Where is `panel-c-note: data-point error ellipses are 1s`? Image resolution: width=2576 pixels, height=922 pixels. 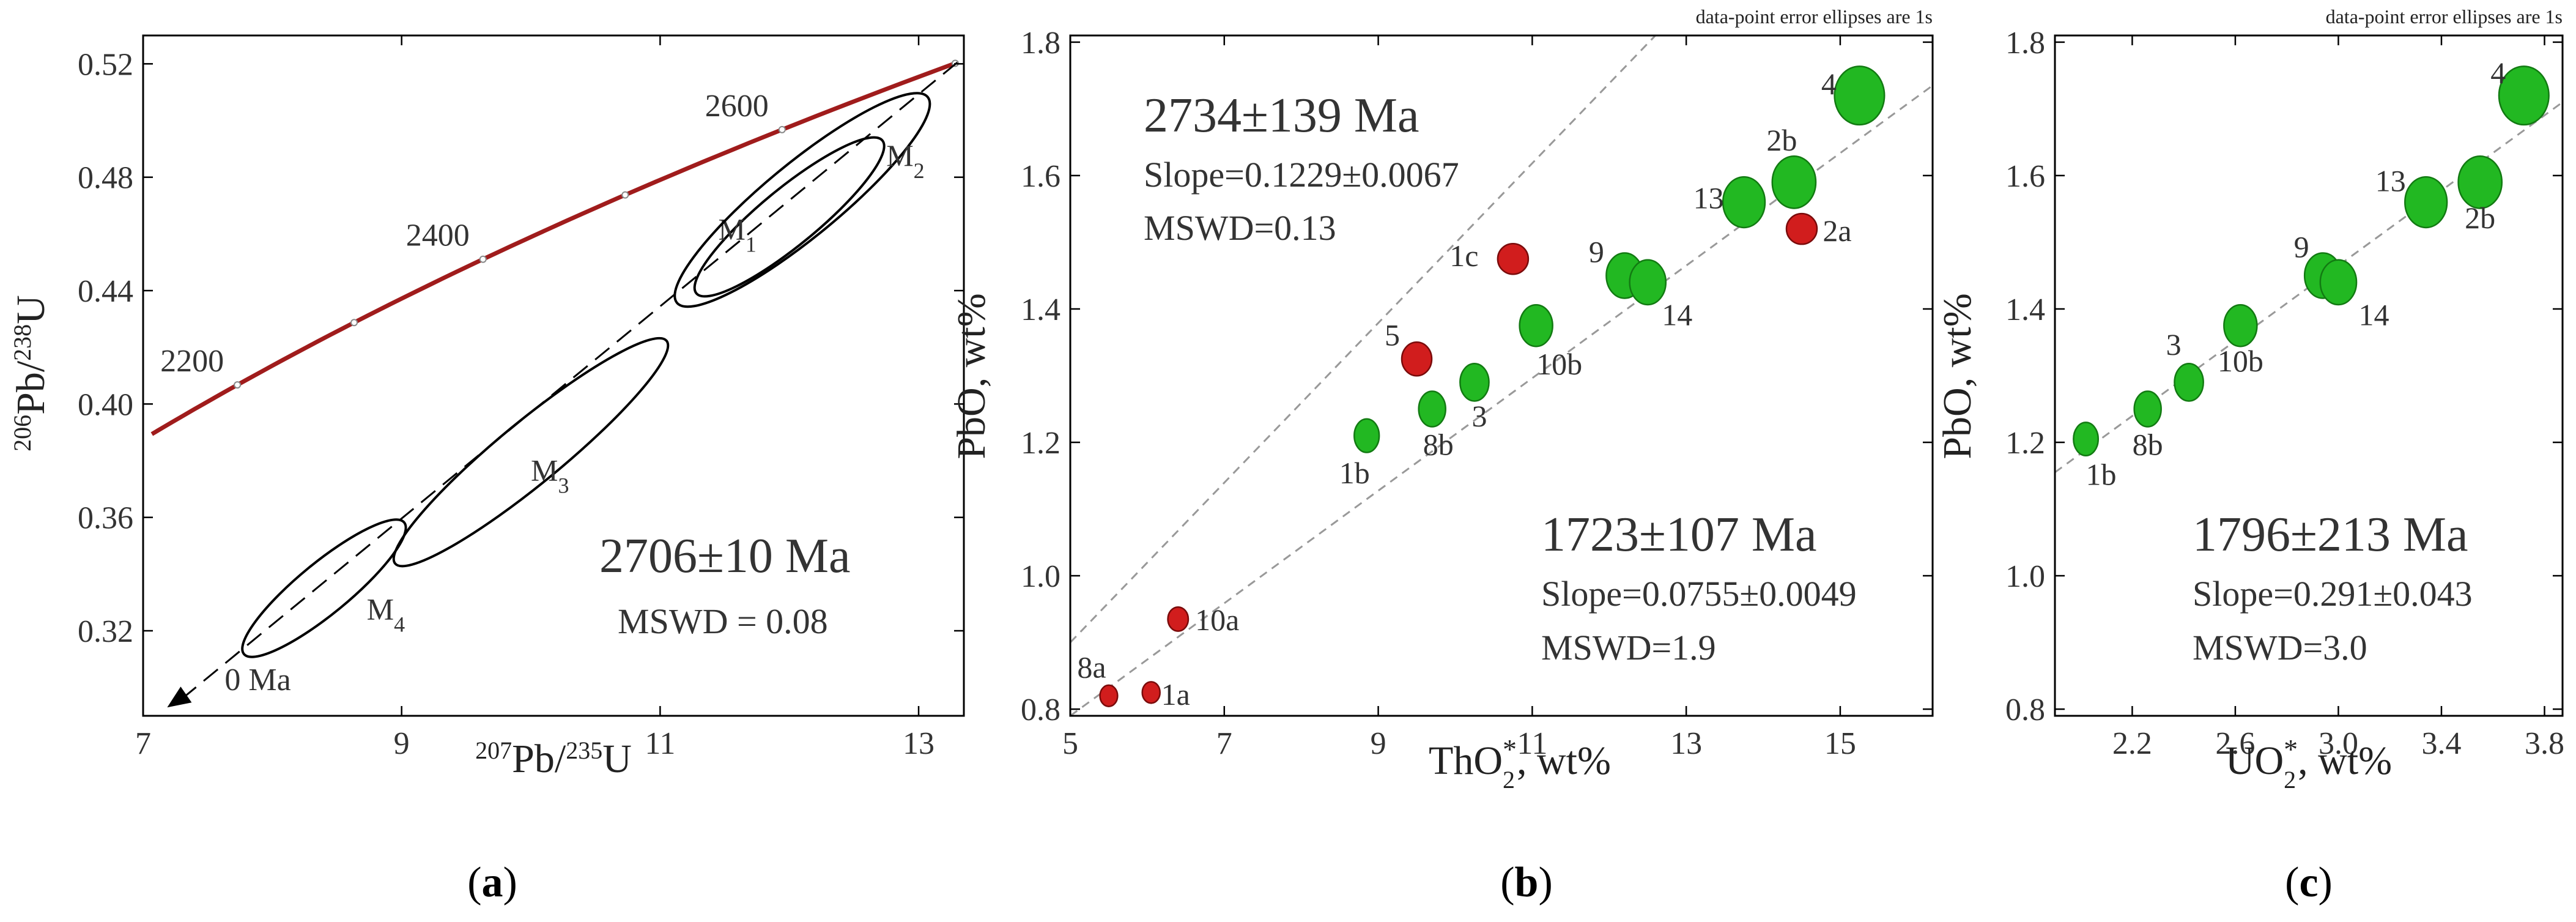
panel-c-note: data-point error ellipses are 1s is located at coordinates (2444, 17).